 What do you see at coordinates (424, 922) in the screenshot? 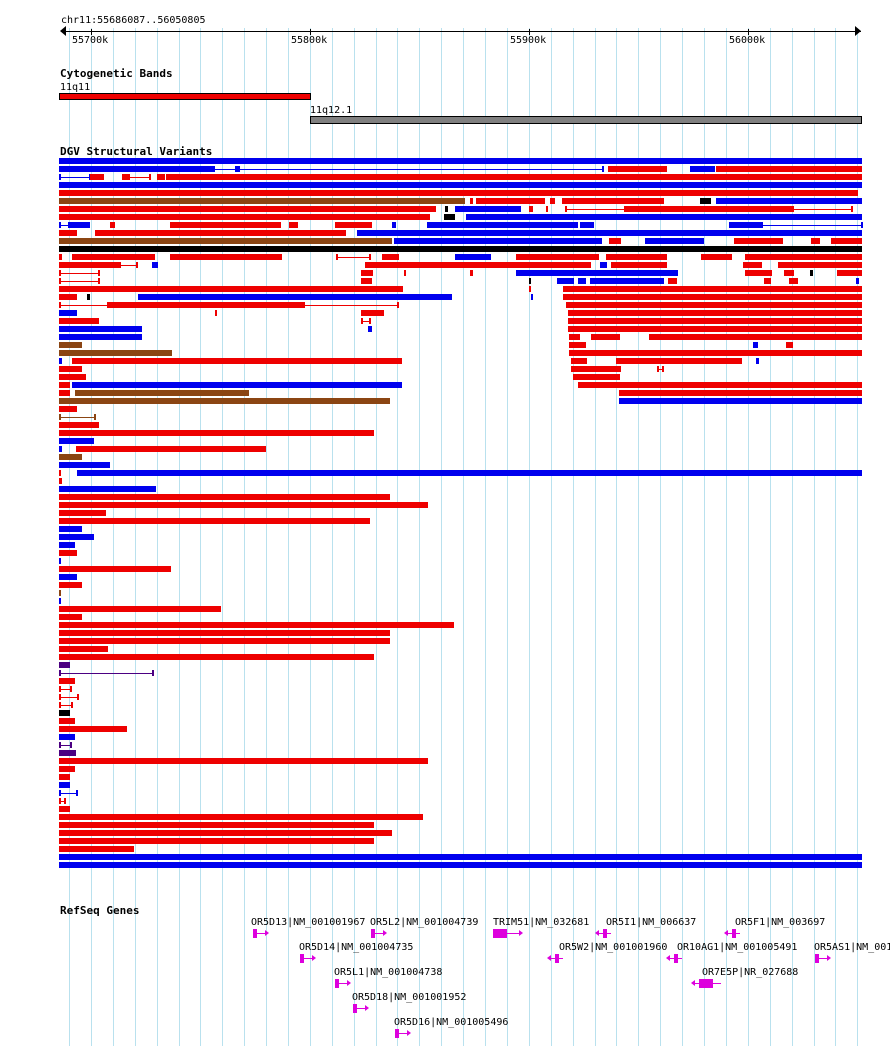
I see `gene-label: OR5L2|NM_001004739` at bounding box center [424, 922].